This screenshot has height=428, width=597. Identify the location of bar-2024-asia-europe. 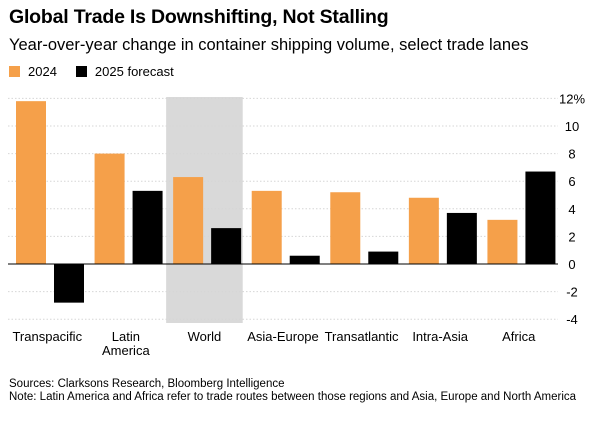
(266, 227).